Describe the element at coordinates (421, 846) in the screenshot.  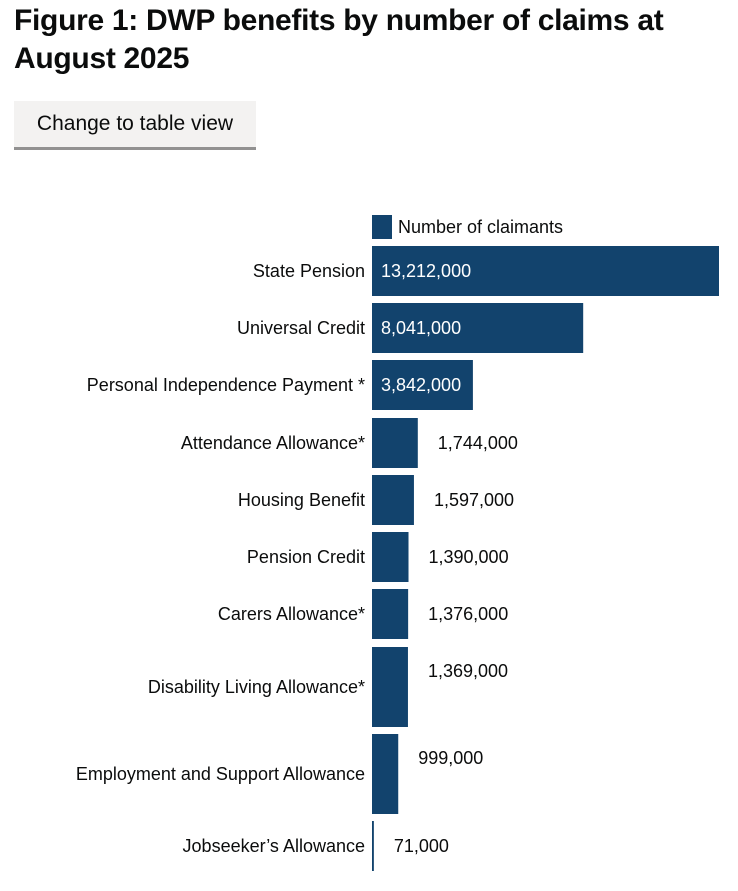
I see `data-label: 71,000` at that location.